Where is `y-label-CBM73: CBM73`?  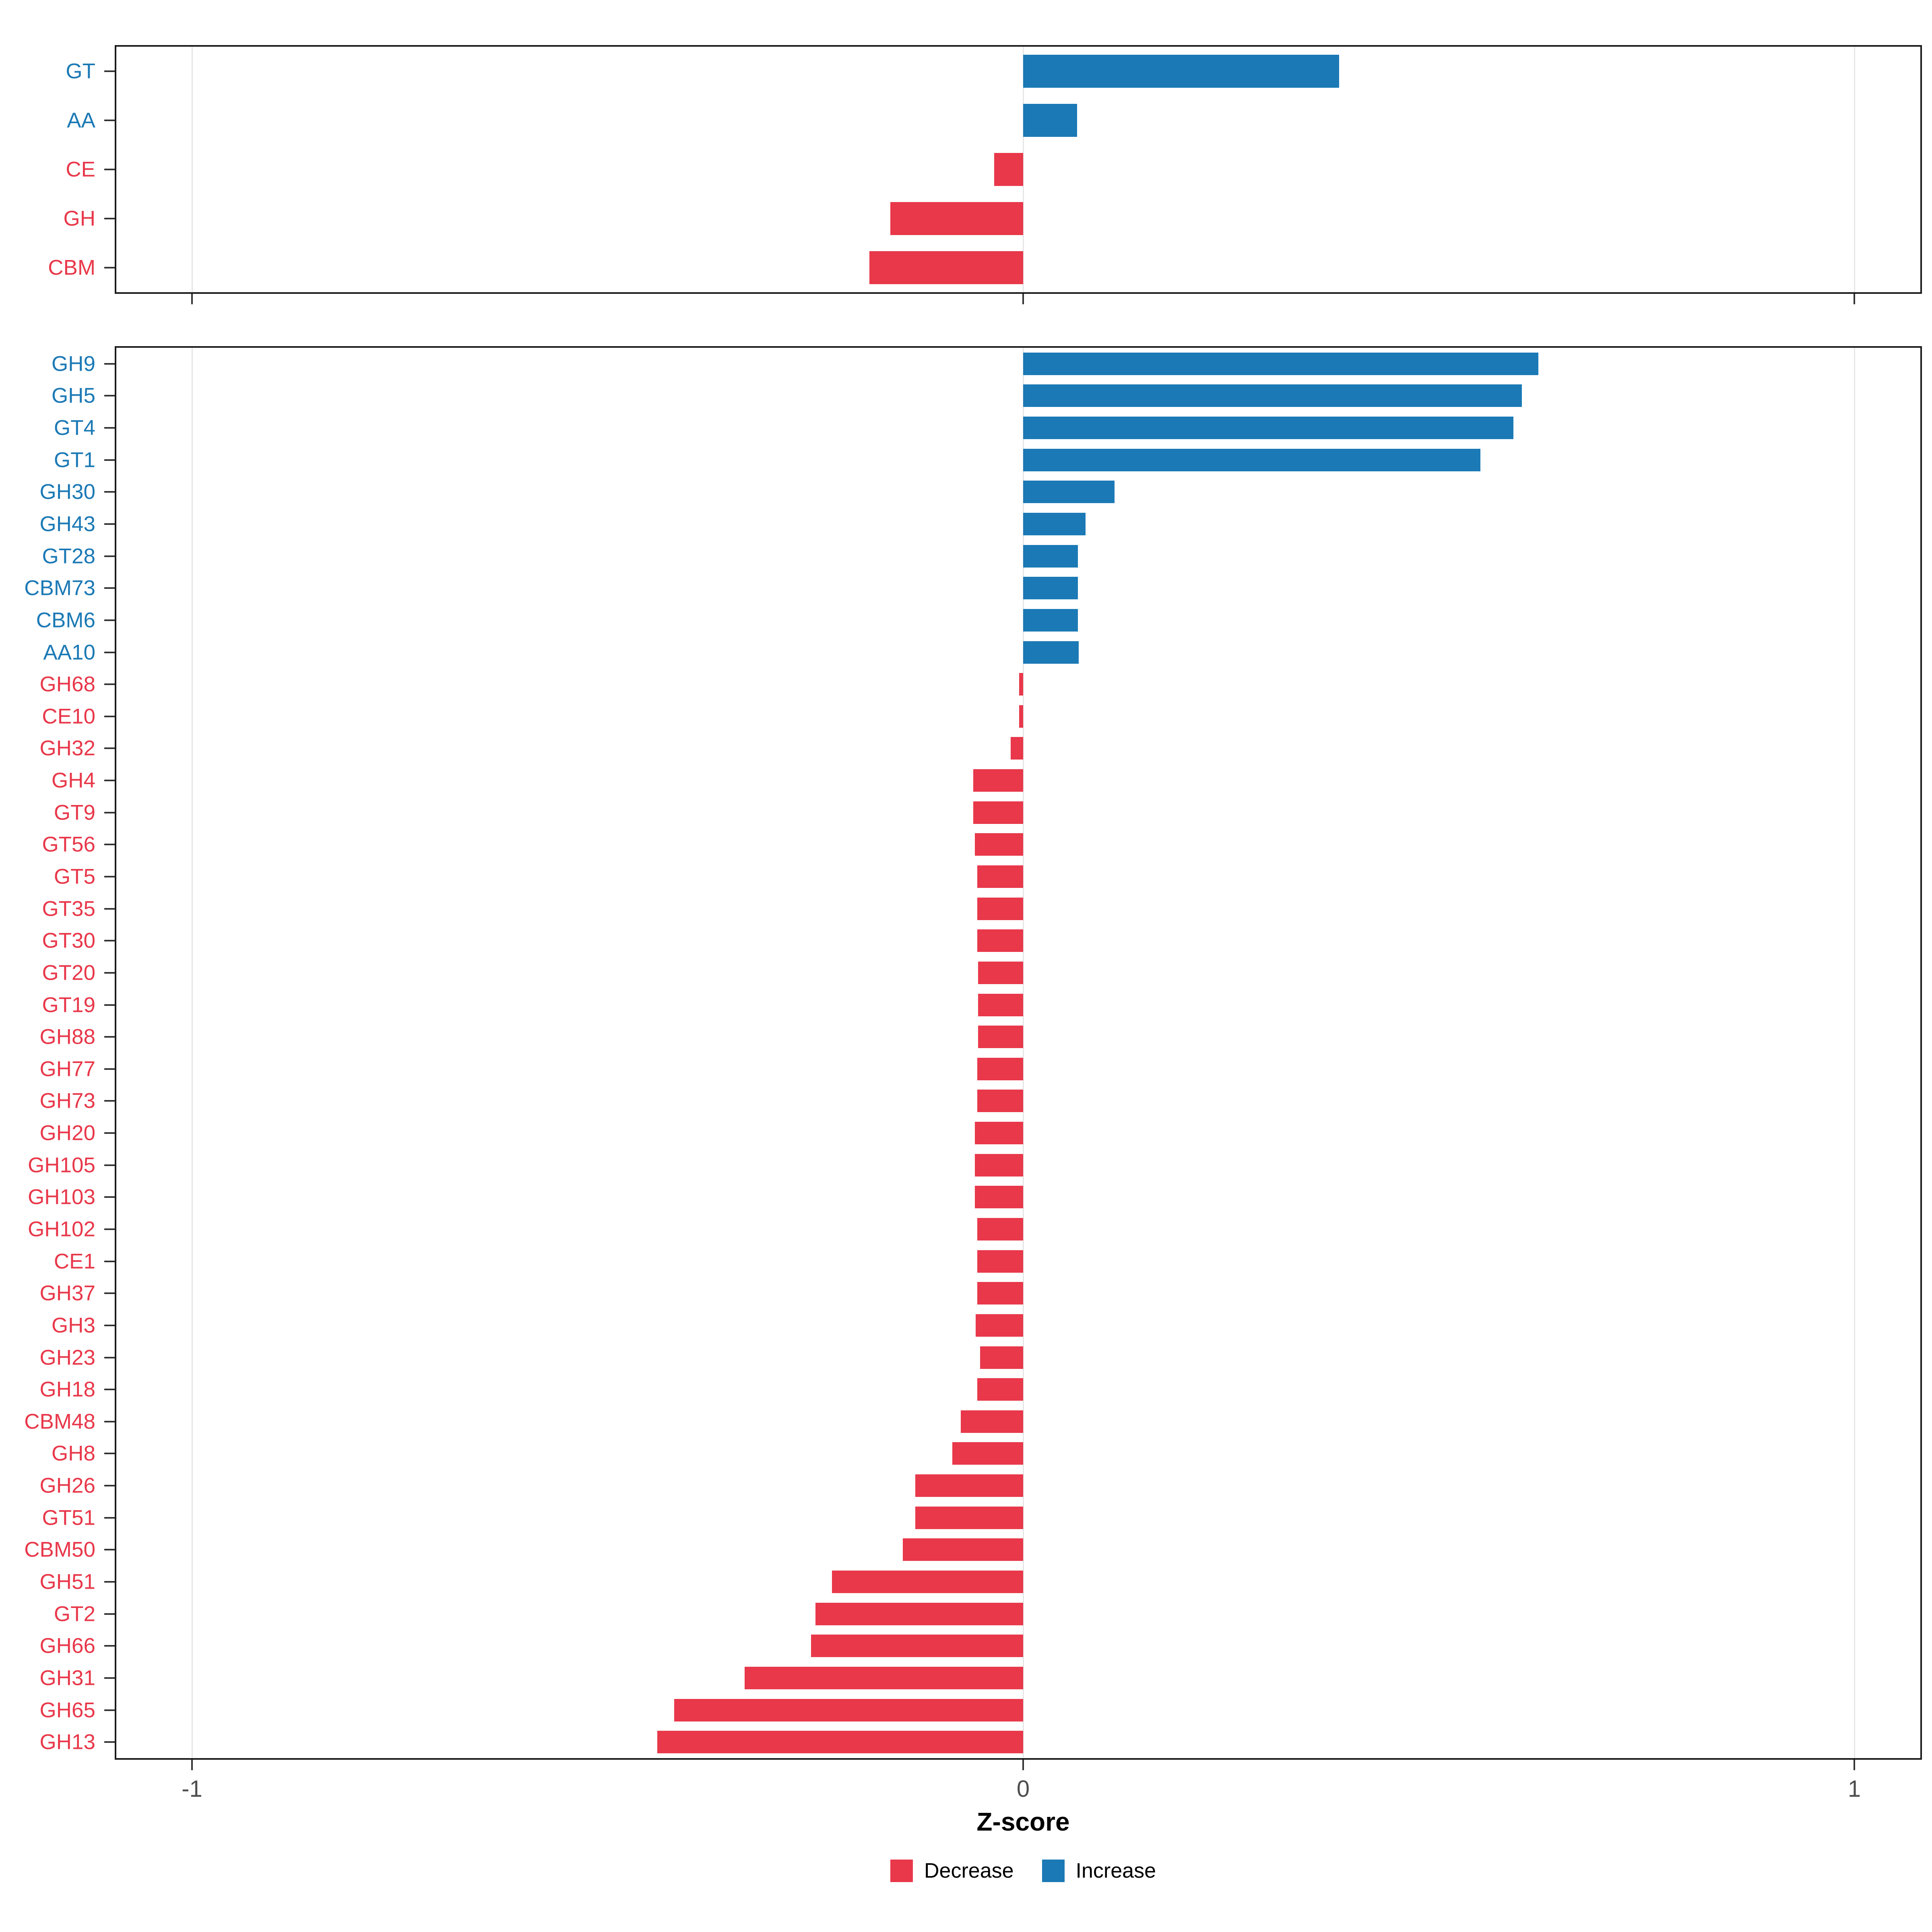
y-label-CBM73: CBM73 is located at coordinates (59, 588).